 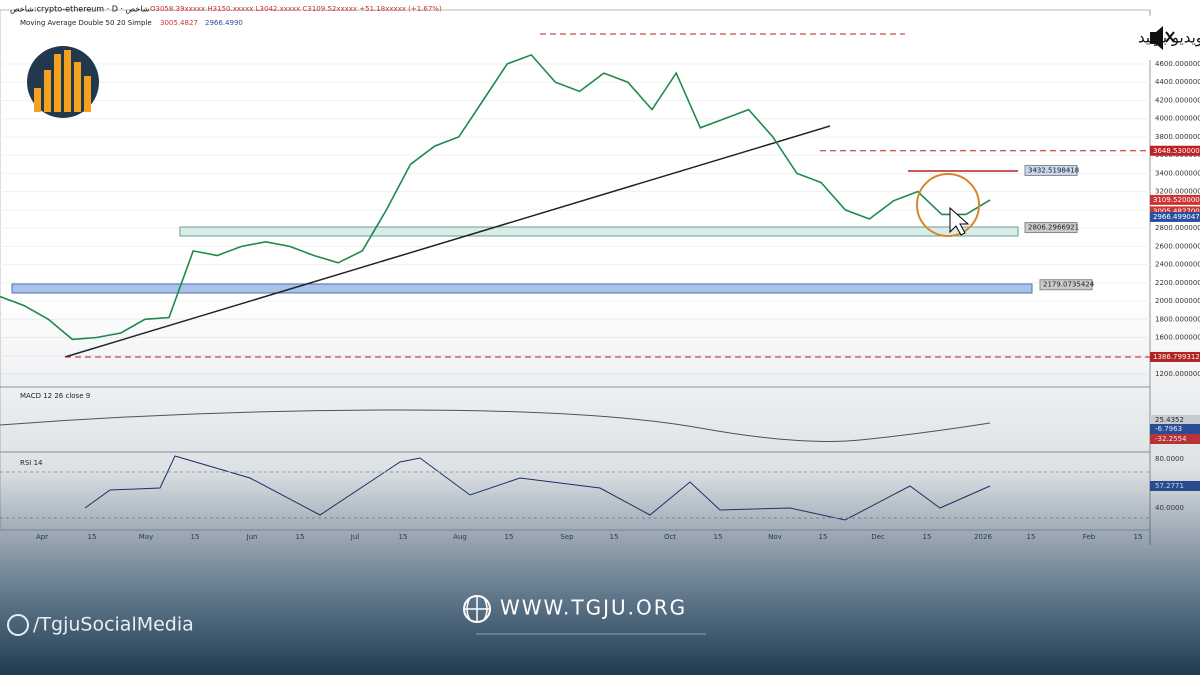 I want to click on y-tick-label: 3400.000000, so click(x=1177, y=173).